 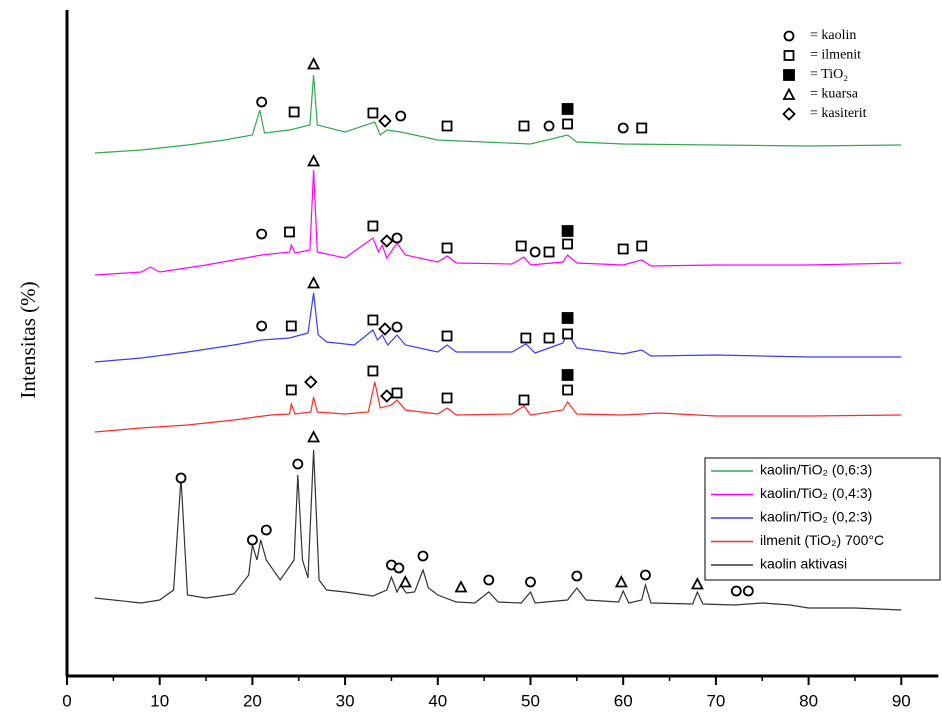 What do you see at coordinates (252, 700) in the screenshot?
I see `x-tick-label: 20` at bounding box center [252, 700].